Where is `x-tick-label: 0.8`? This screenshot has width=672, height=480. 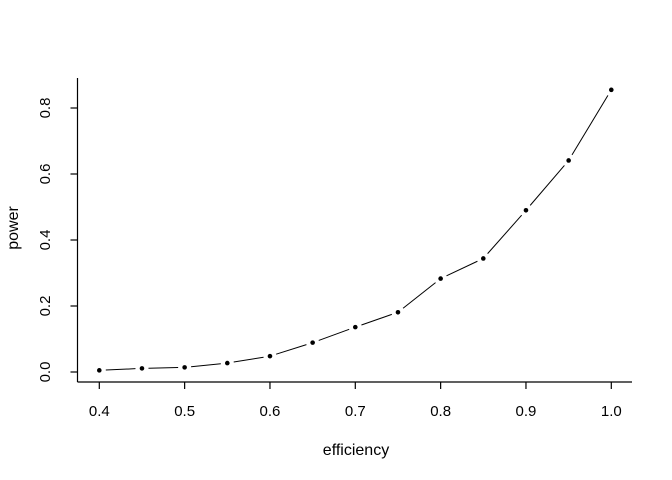 x-tick-label: 0.8 is located at coordinates (440, 411).